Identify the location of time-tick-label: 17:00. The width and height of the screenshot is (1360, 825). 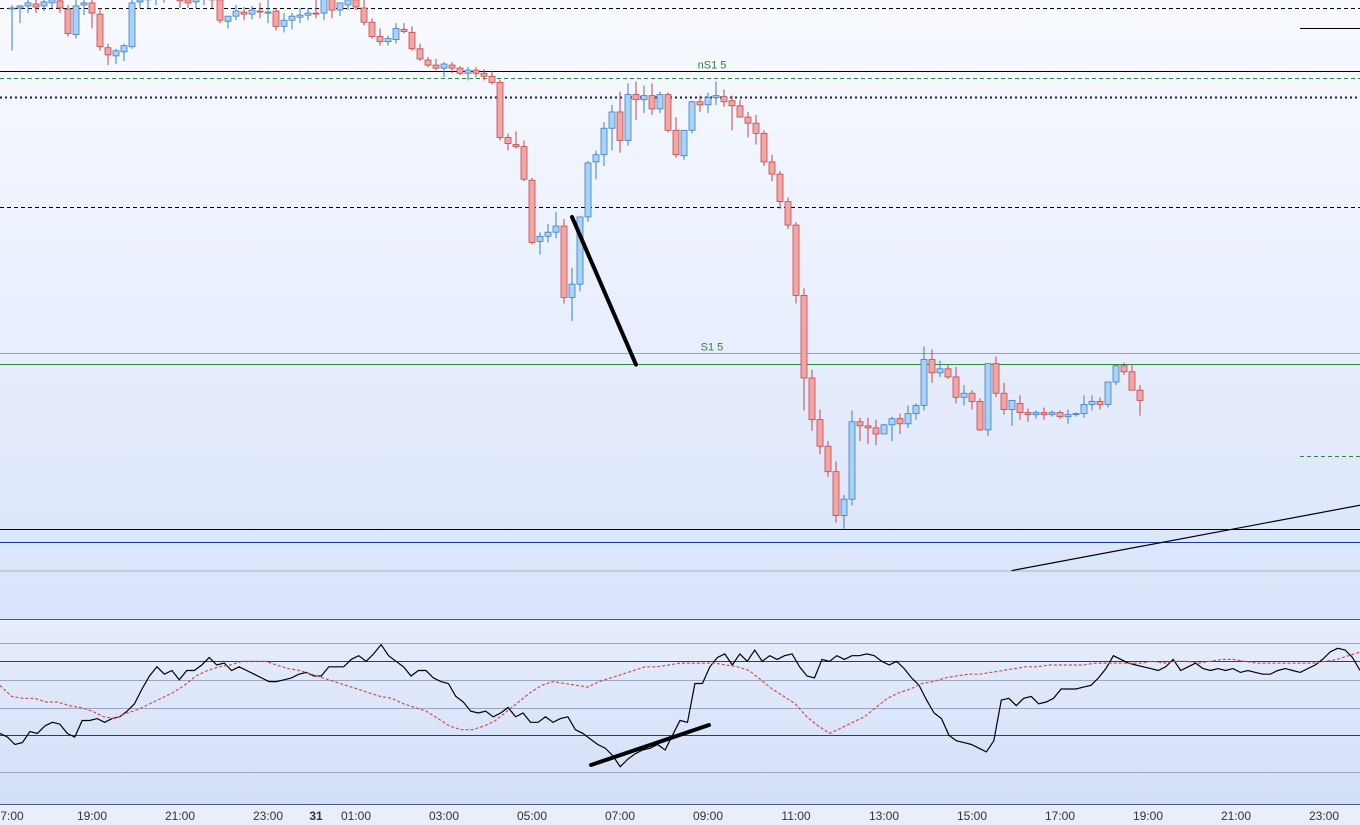
(1060, 816).